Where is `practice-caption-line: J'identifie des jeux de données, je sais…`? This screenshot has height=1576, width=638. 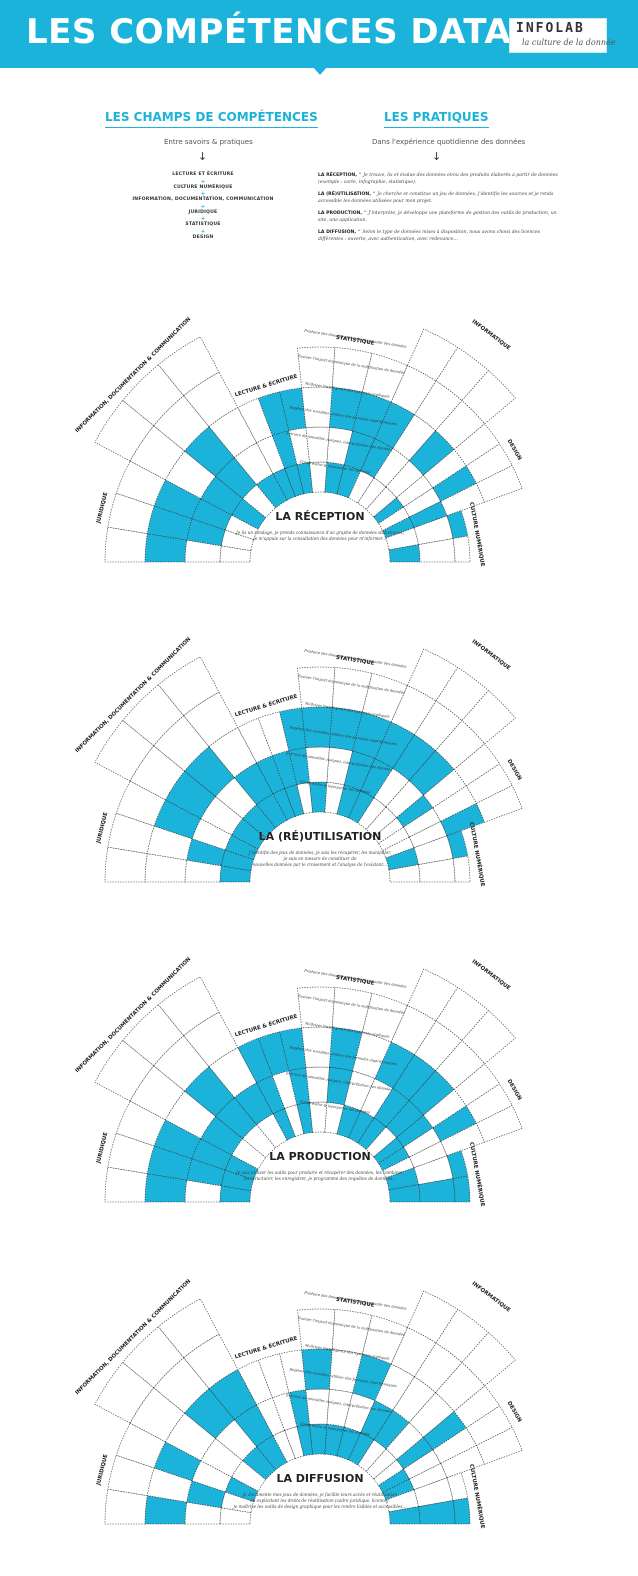
practice-caption-line: J'identifie des jeux de données, je sais… is located at coordinates (320, 852).